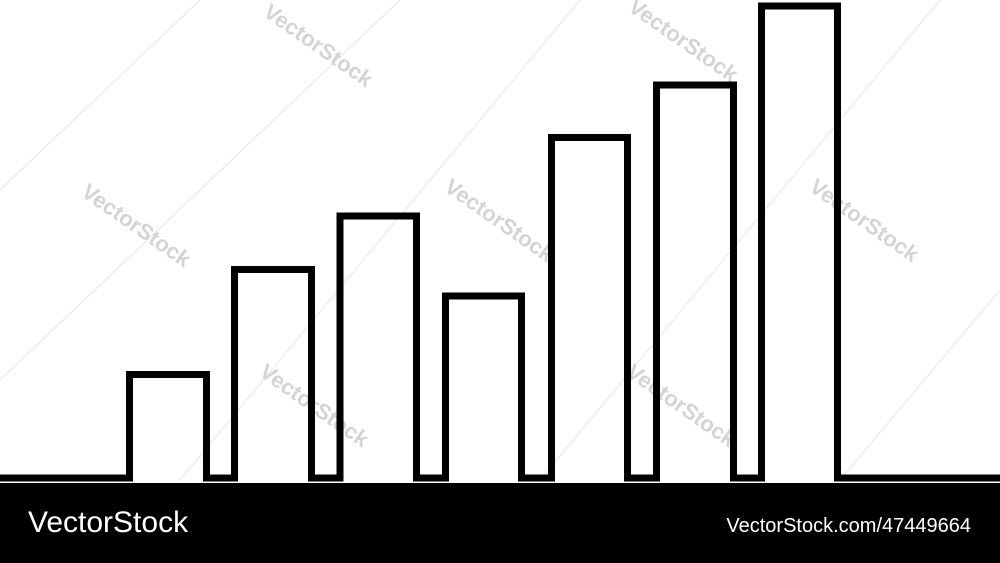  What do you see at coordinates (108, 522) in the screenshot?
I see `footer-brand: VectorStock` at bounding box center [108, 522].